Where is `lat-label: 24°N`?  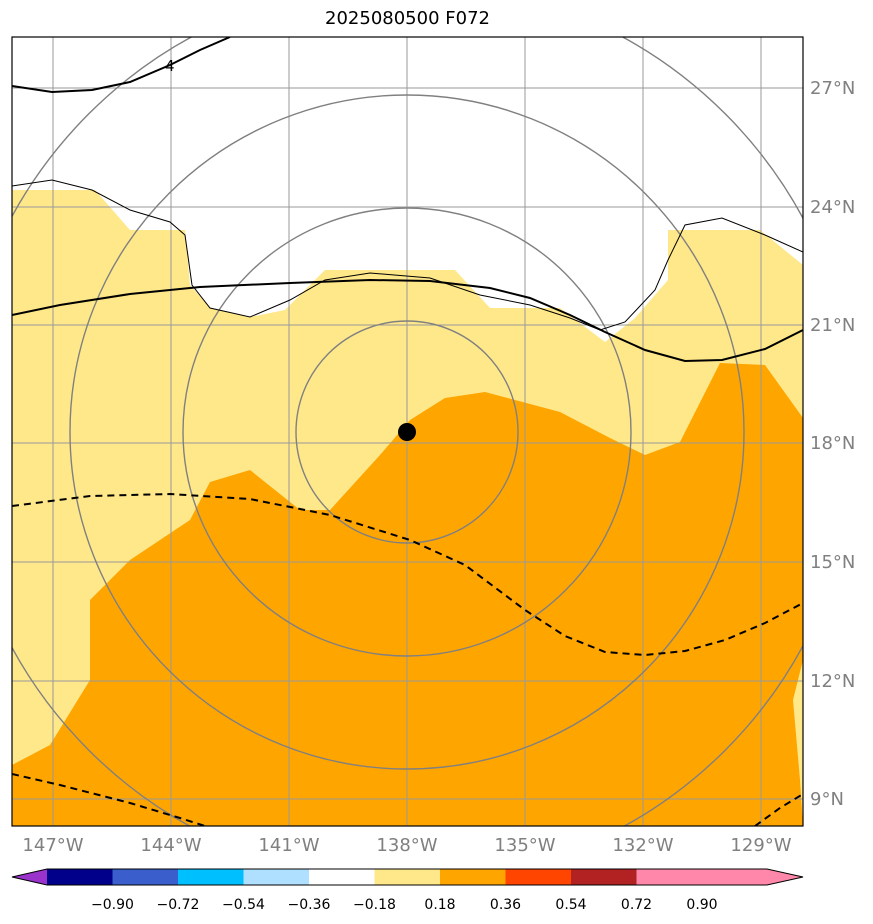 lat-label: 24°N is located at coordinates (832, 207).